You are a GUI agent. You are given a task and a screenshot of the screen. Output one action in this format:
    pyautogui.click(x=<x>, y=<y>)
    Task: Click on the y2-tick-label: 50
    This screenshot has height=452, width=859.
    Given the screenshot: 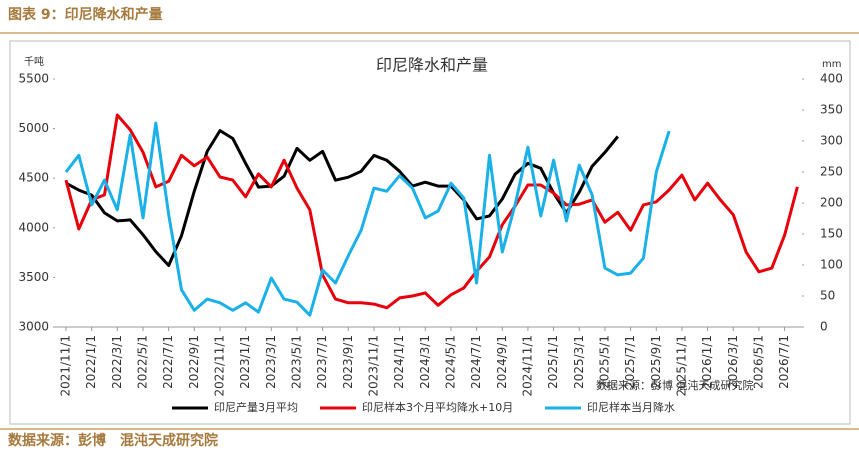 What is the action you would take?
    pyautogui.click(x=827, y=296)
    